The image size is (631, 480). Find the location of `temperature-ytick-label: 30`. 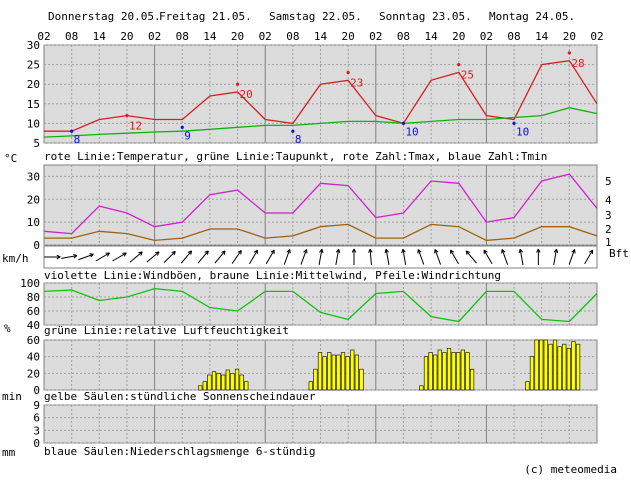

temperature-ytick-label: 30 is located at coordinates (33, 45).